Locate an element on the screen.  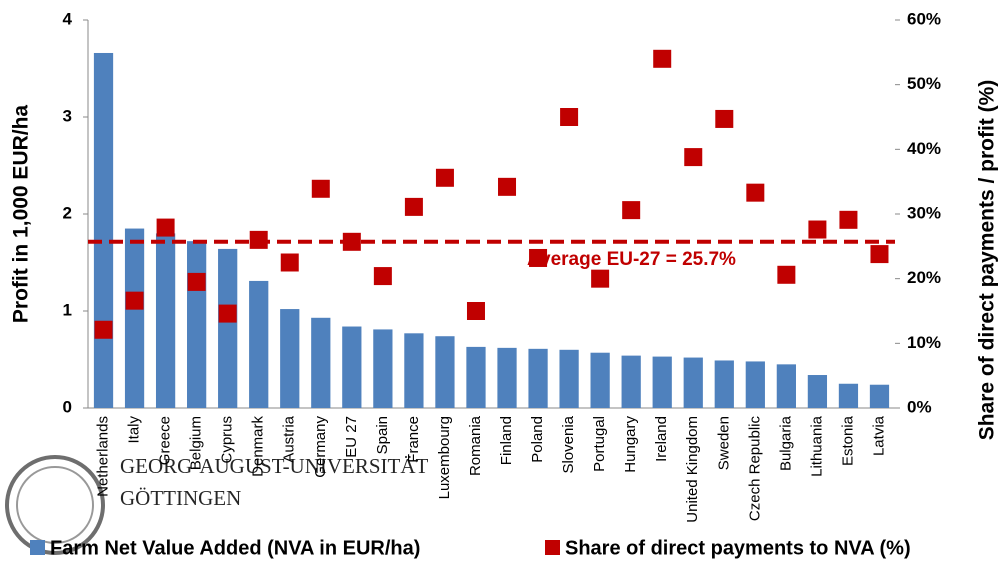
y-tick-label: 1 is located at coordinates (67, 309).